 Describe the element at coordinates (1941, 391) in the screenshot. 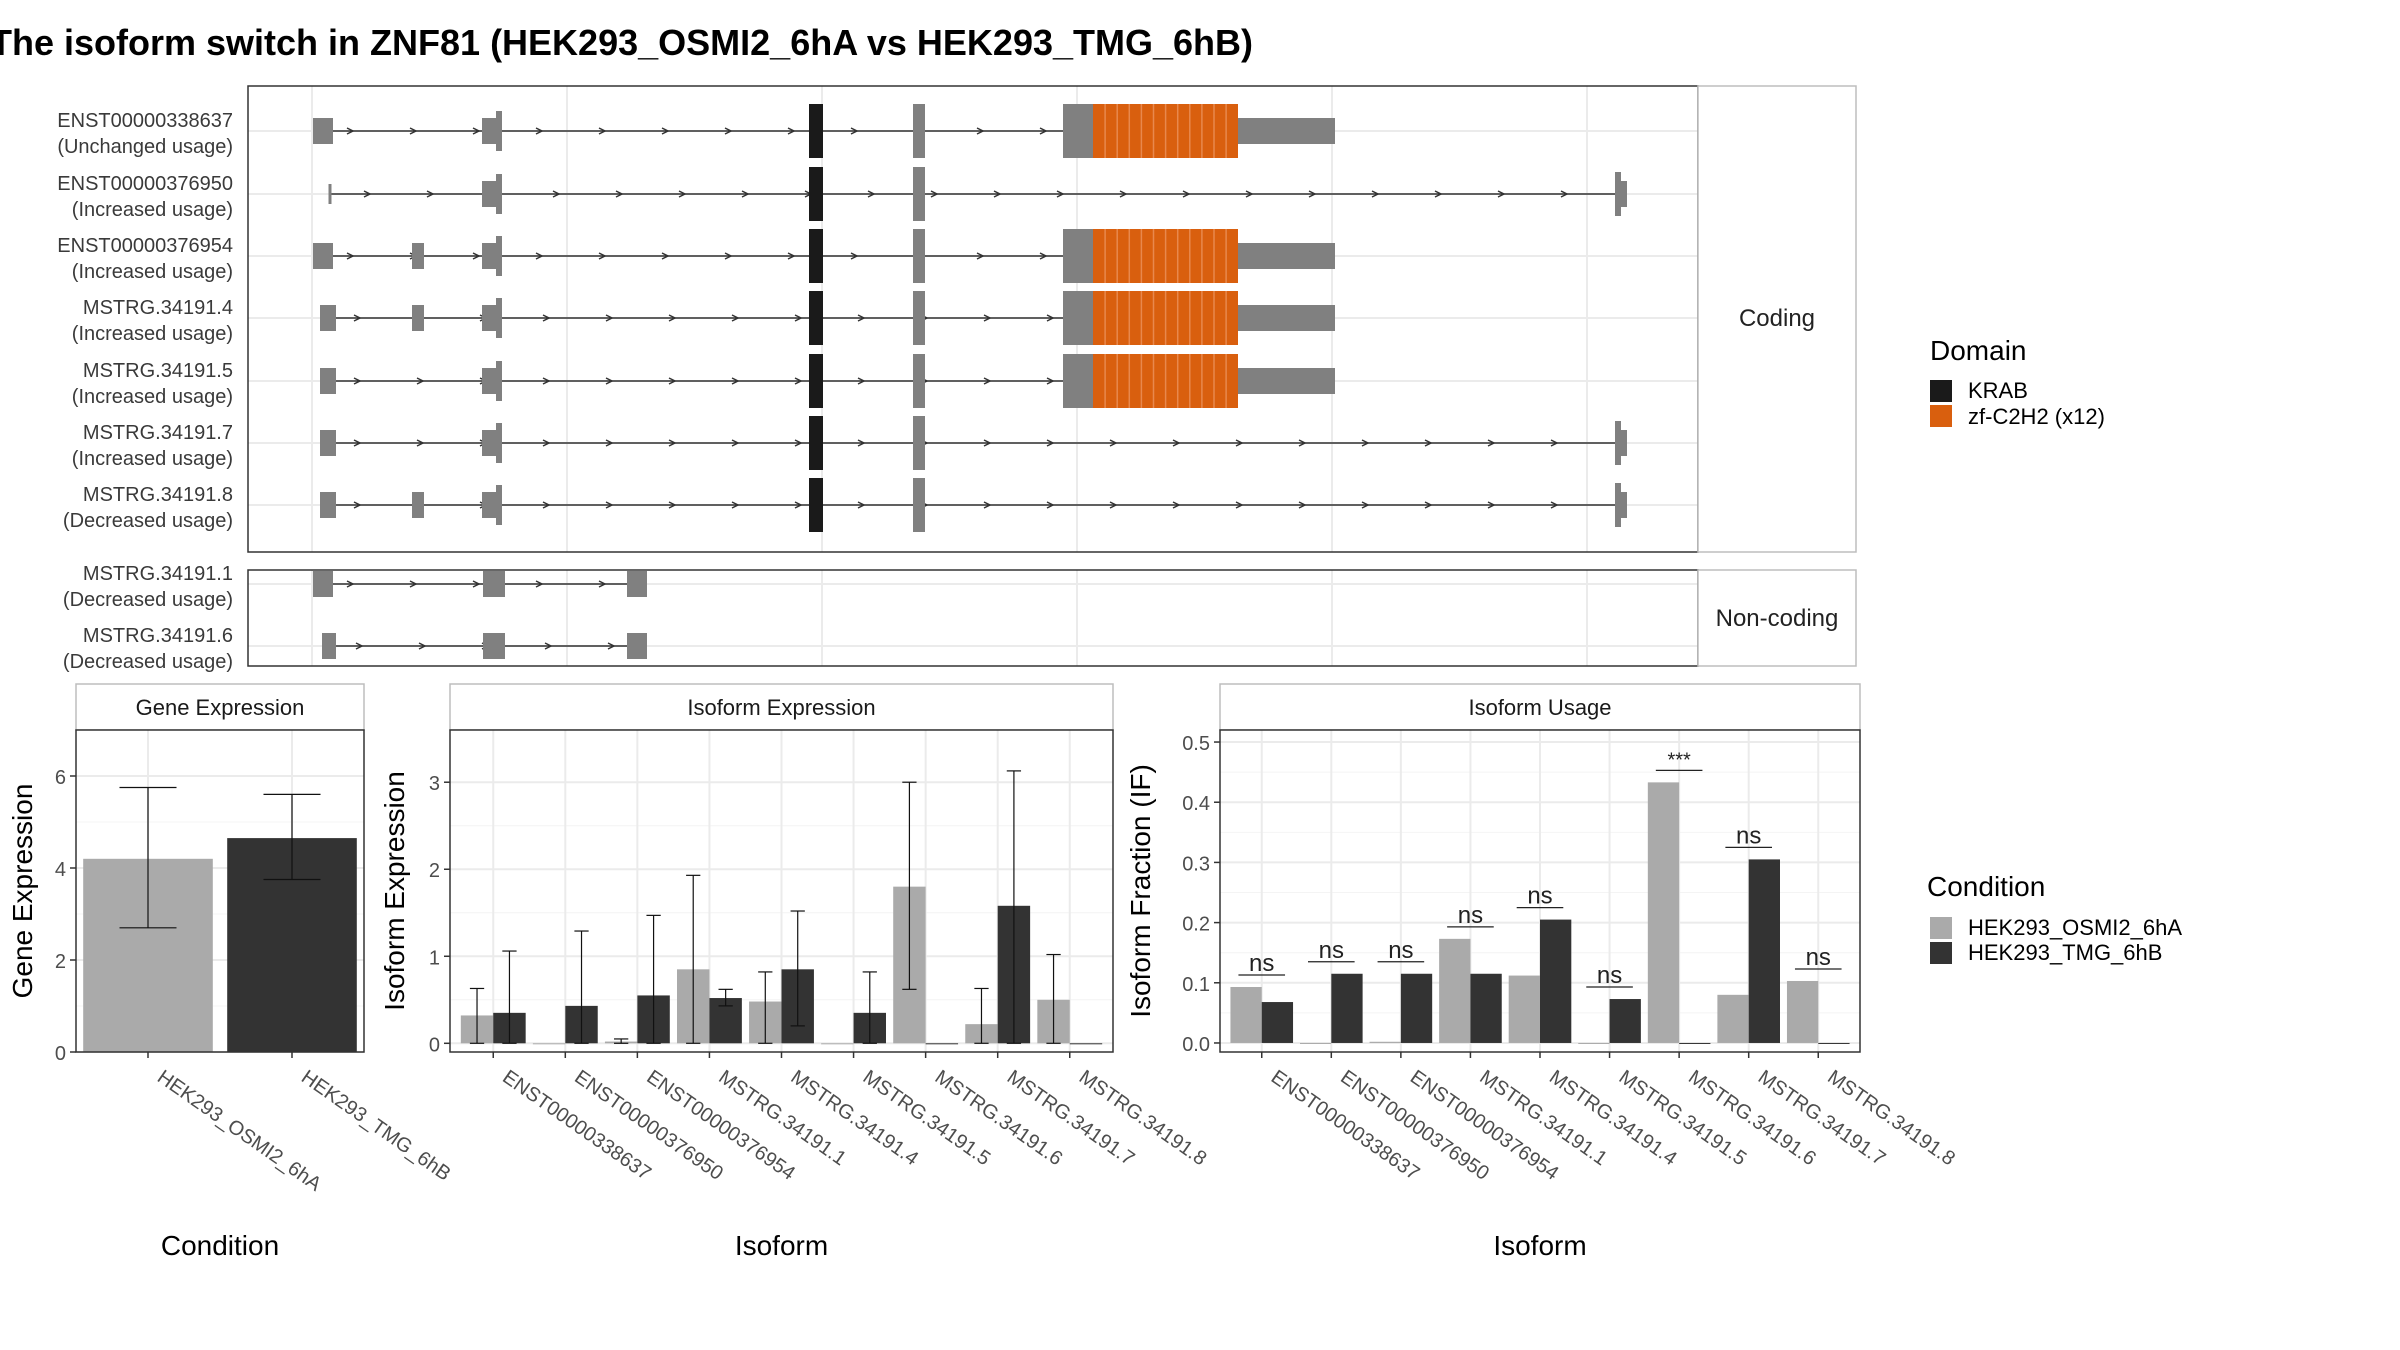

I see `krab-legend-key` at that location.